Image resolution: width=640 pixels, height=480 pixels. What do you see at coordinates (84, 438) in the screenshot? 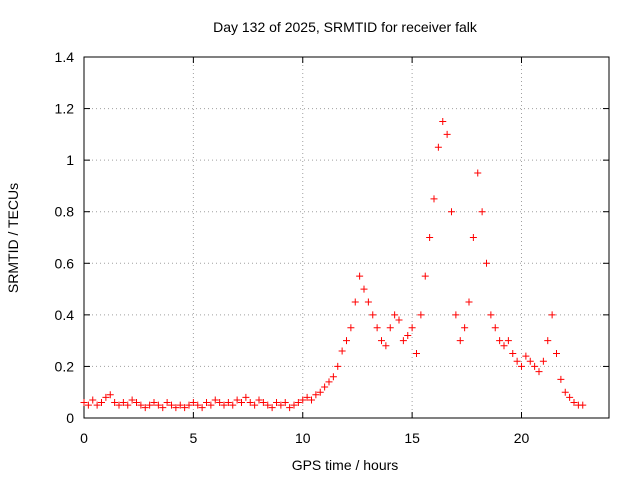
I see `x-tick-label: 0` at bounding box center [84, 438].